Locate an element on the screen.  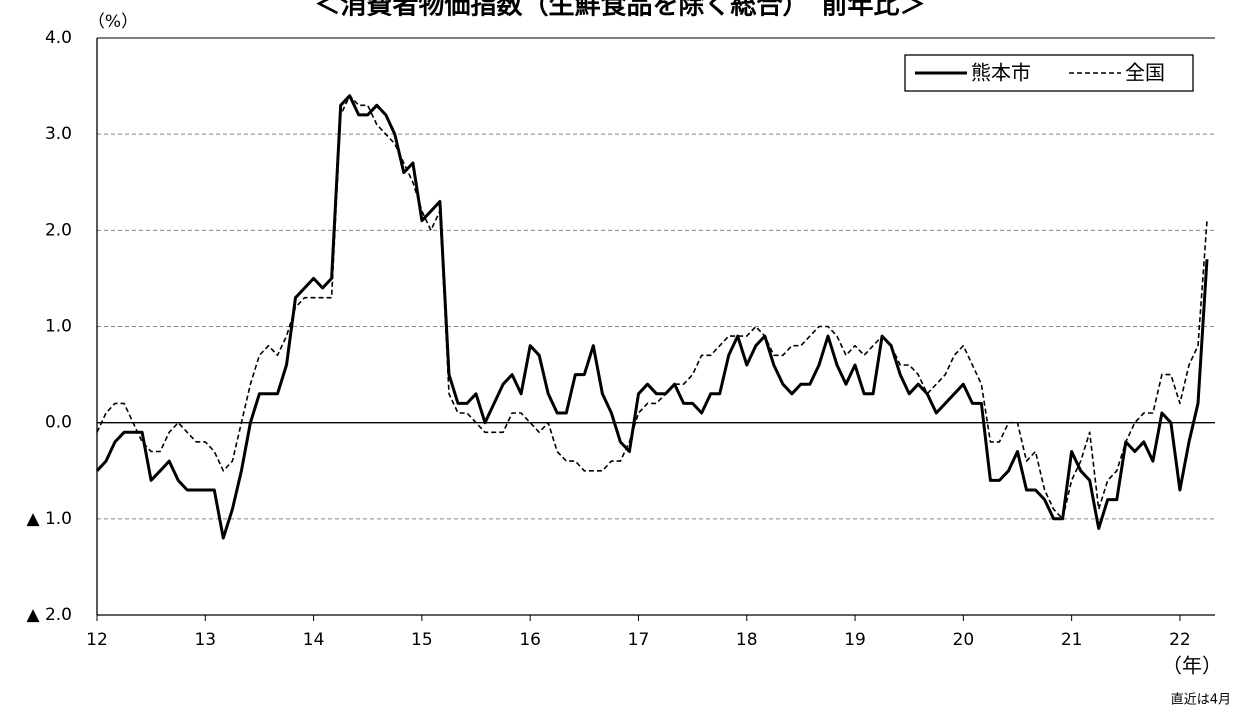
legend-label: 全国 is located at coordinates (1145, 73).